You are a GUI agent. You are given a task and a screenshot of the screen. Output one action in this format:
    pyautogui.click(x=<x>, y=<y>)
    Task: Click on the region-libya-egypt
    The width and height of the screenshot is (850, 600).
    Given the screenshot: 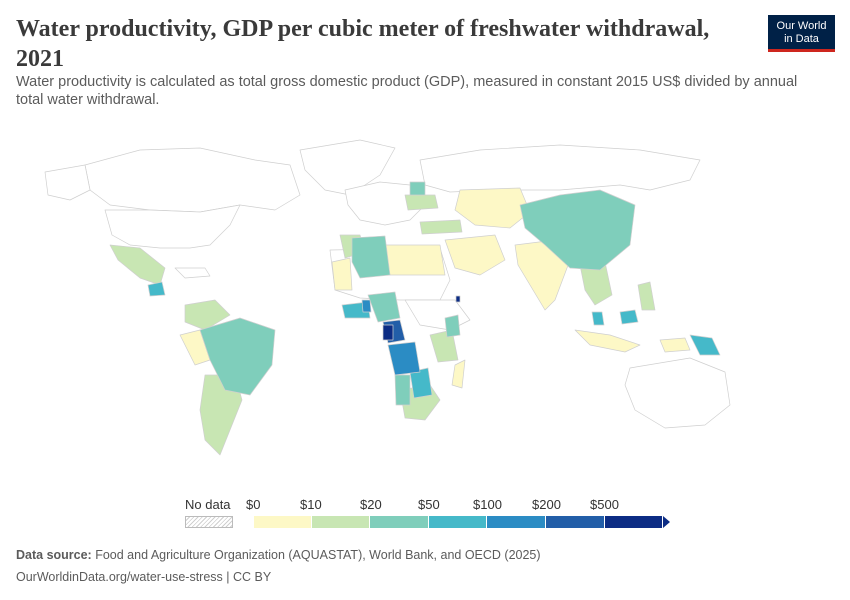 What is the action you would take?
    pyautogui.click(x=415, y=260)
    